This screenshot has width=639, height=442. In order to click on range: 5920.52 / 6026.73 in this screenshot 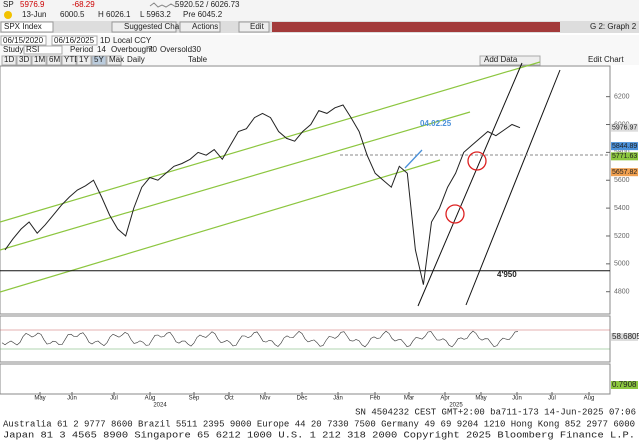, I will do `click(207, 4)`.